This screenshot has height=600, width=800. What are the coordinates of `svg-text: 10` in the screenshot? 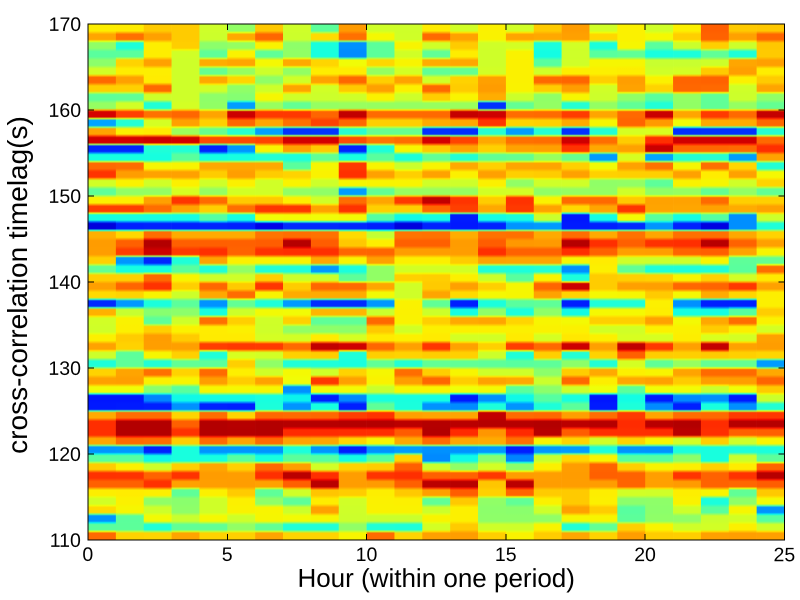 It's located at (367, 555).